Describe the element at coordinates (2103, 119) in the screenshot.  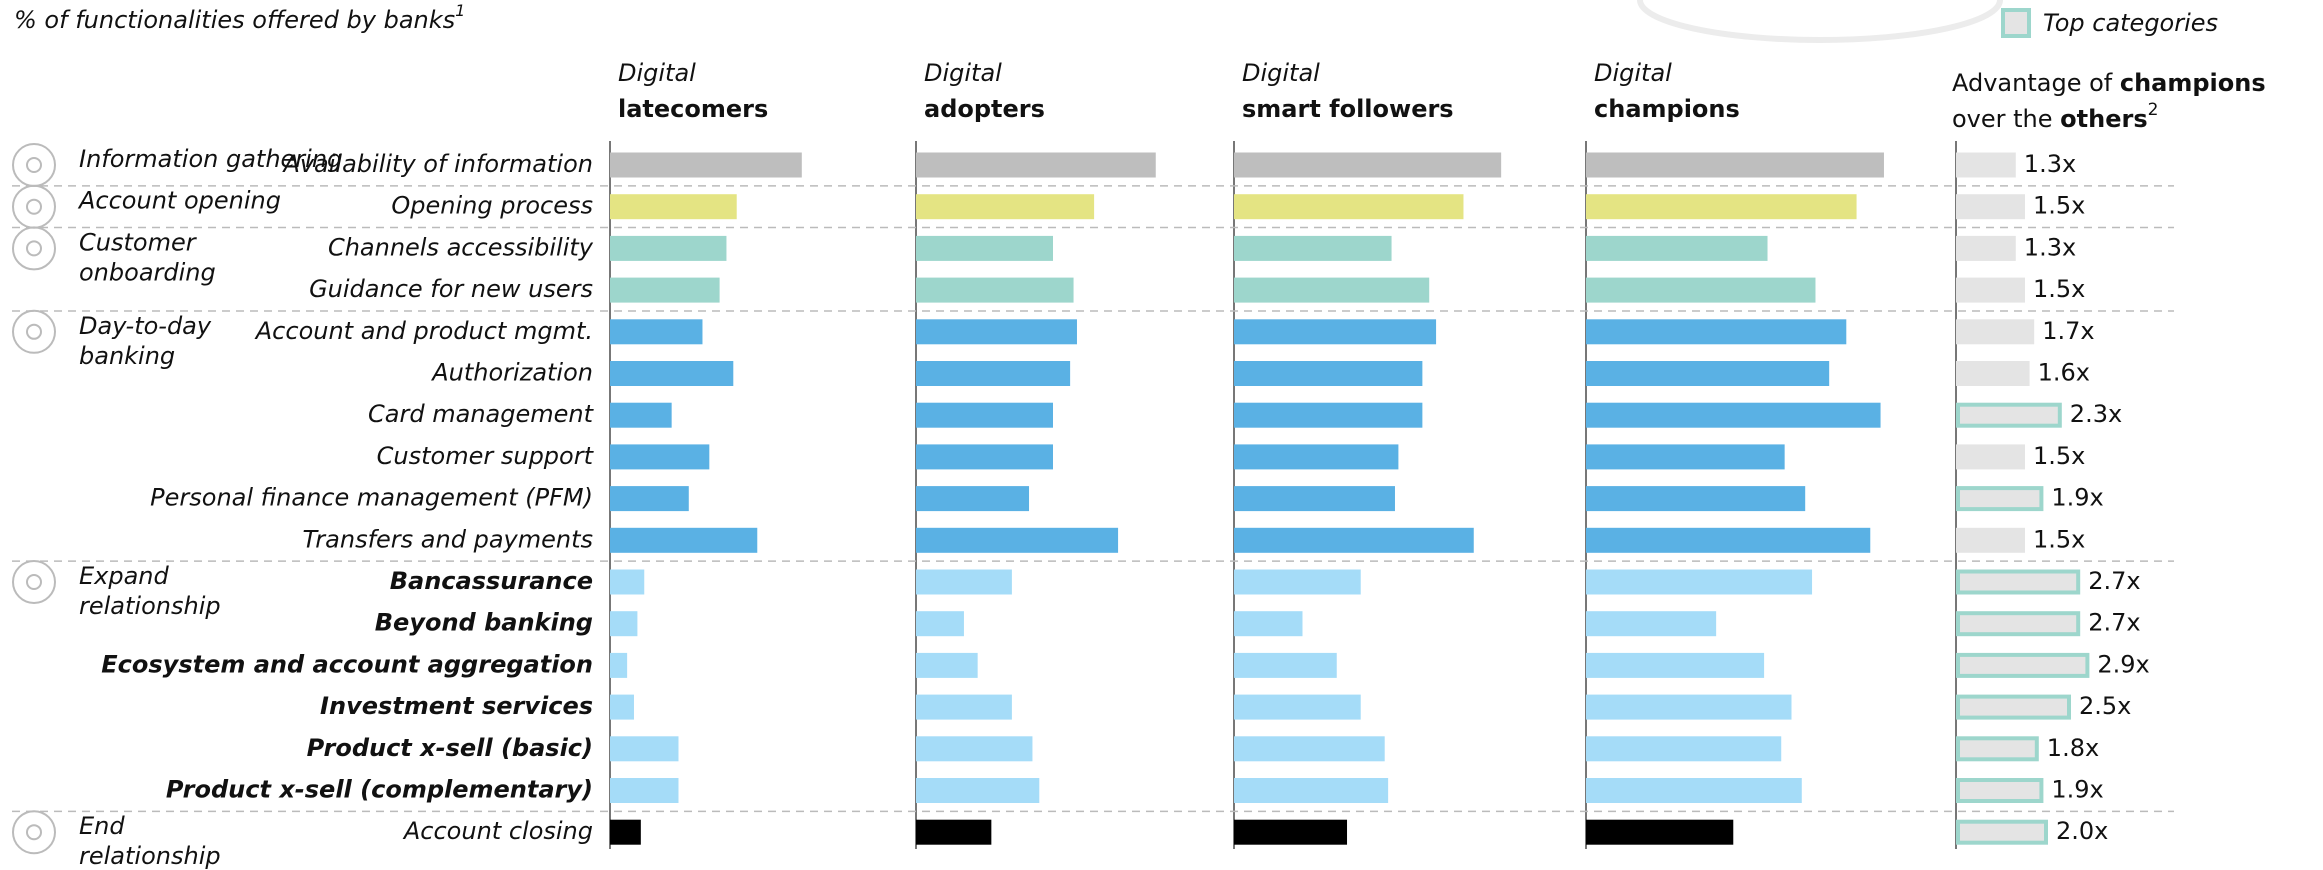
I see `advantage-header-part: others` at that location.